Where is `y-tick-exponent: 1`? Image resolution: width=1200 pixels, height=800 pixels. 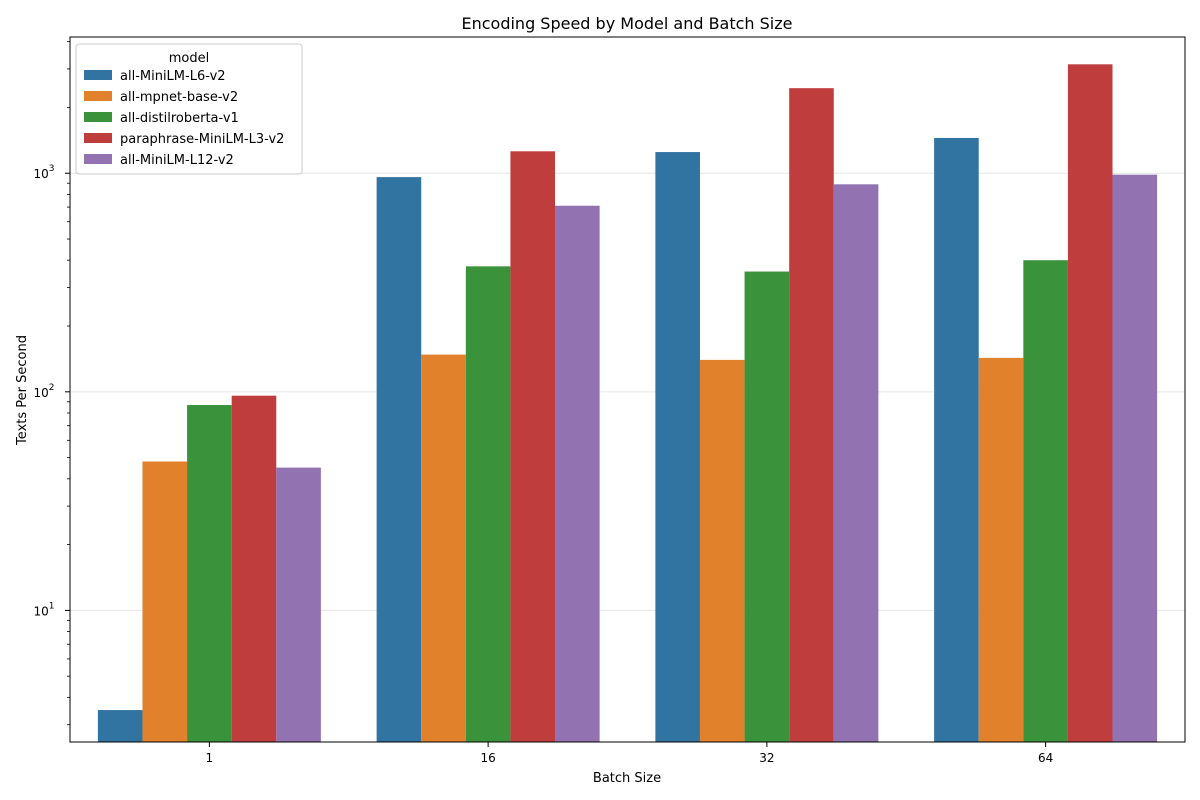
y-tick-exponent: 1 is located at coordinates (52, 606).